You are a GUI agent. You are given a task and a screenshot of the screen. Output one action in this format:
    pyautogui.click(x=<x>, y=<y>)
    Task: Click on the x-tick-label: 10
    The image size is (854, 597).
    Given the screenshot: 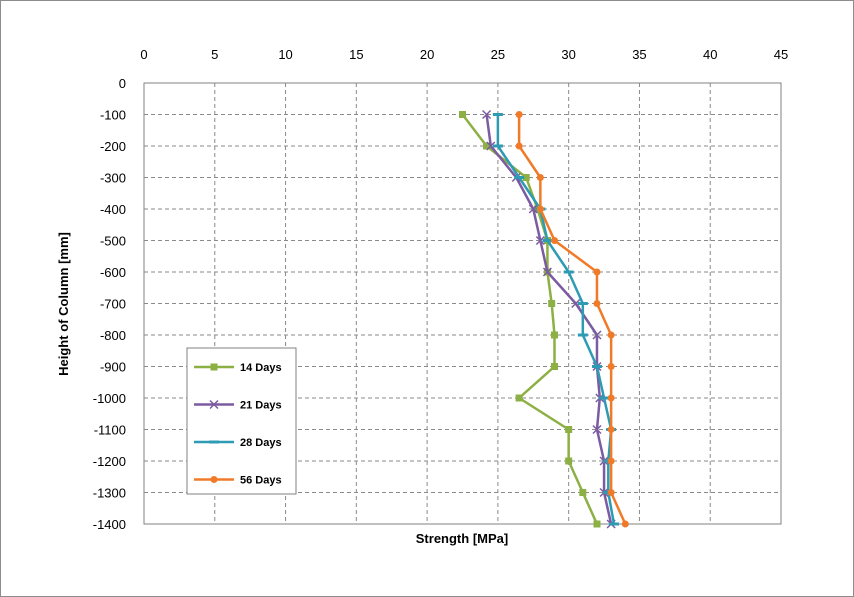 What is the action you would take?
    pyautogui.click(x=285, y=54)
    